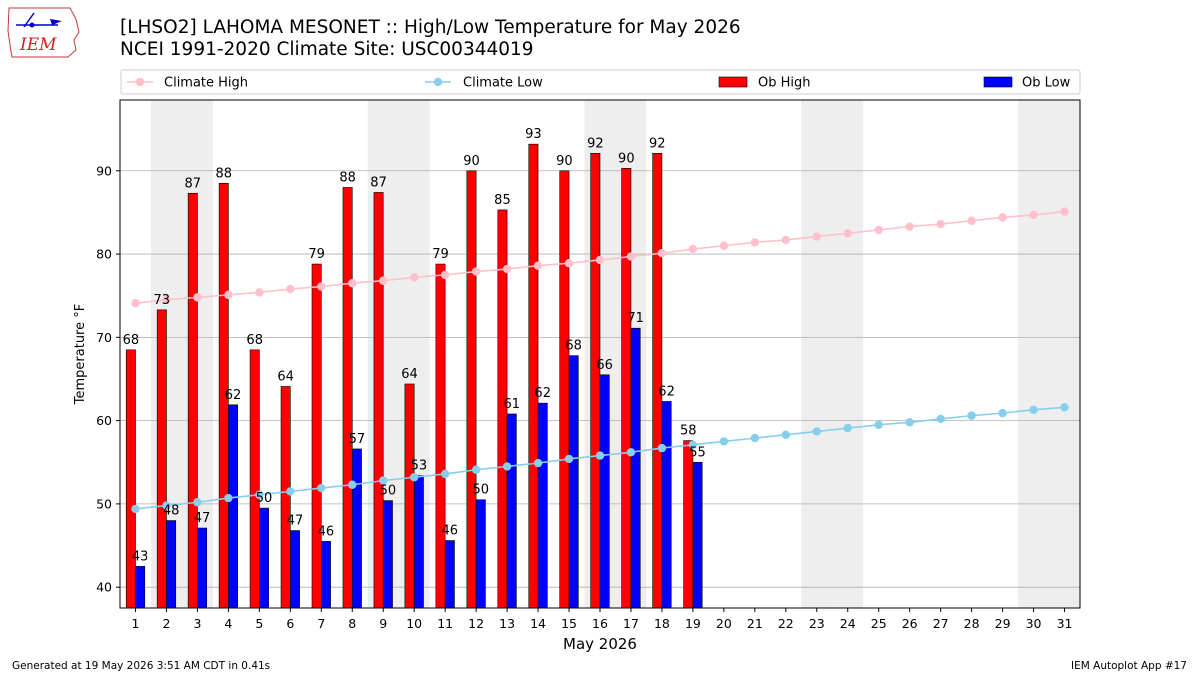 Image resolution: width=1200 pixels, height=675 pixels. Describe the element at coordinates (104, 587) in the screenshot. I see `y-tick-label: 40` at that location.